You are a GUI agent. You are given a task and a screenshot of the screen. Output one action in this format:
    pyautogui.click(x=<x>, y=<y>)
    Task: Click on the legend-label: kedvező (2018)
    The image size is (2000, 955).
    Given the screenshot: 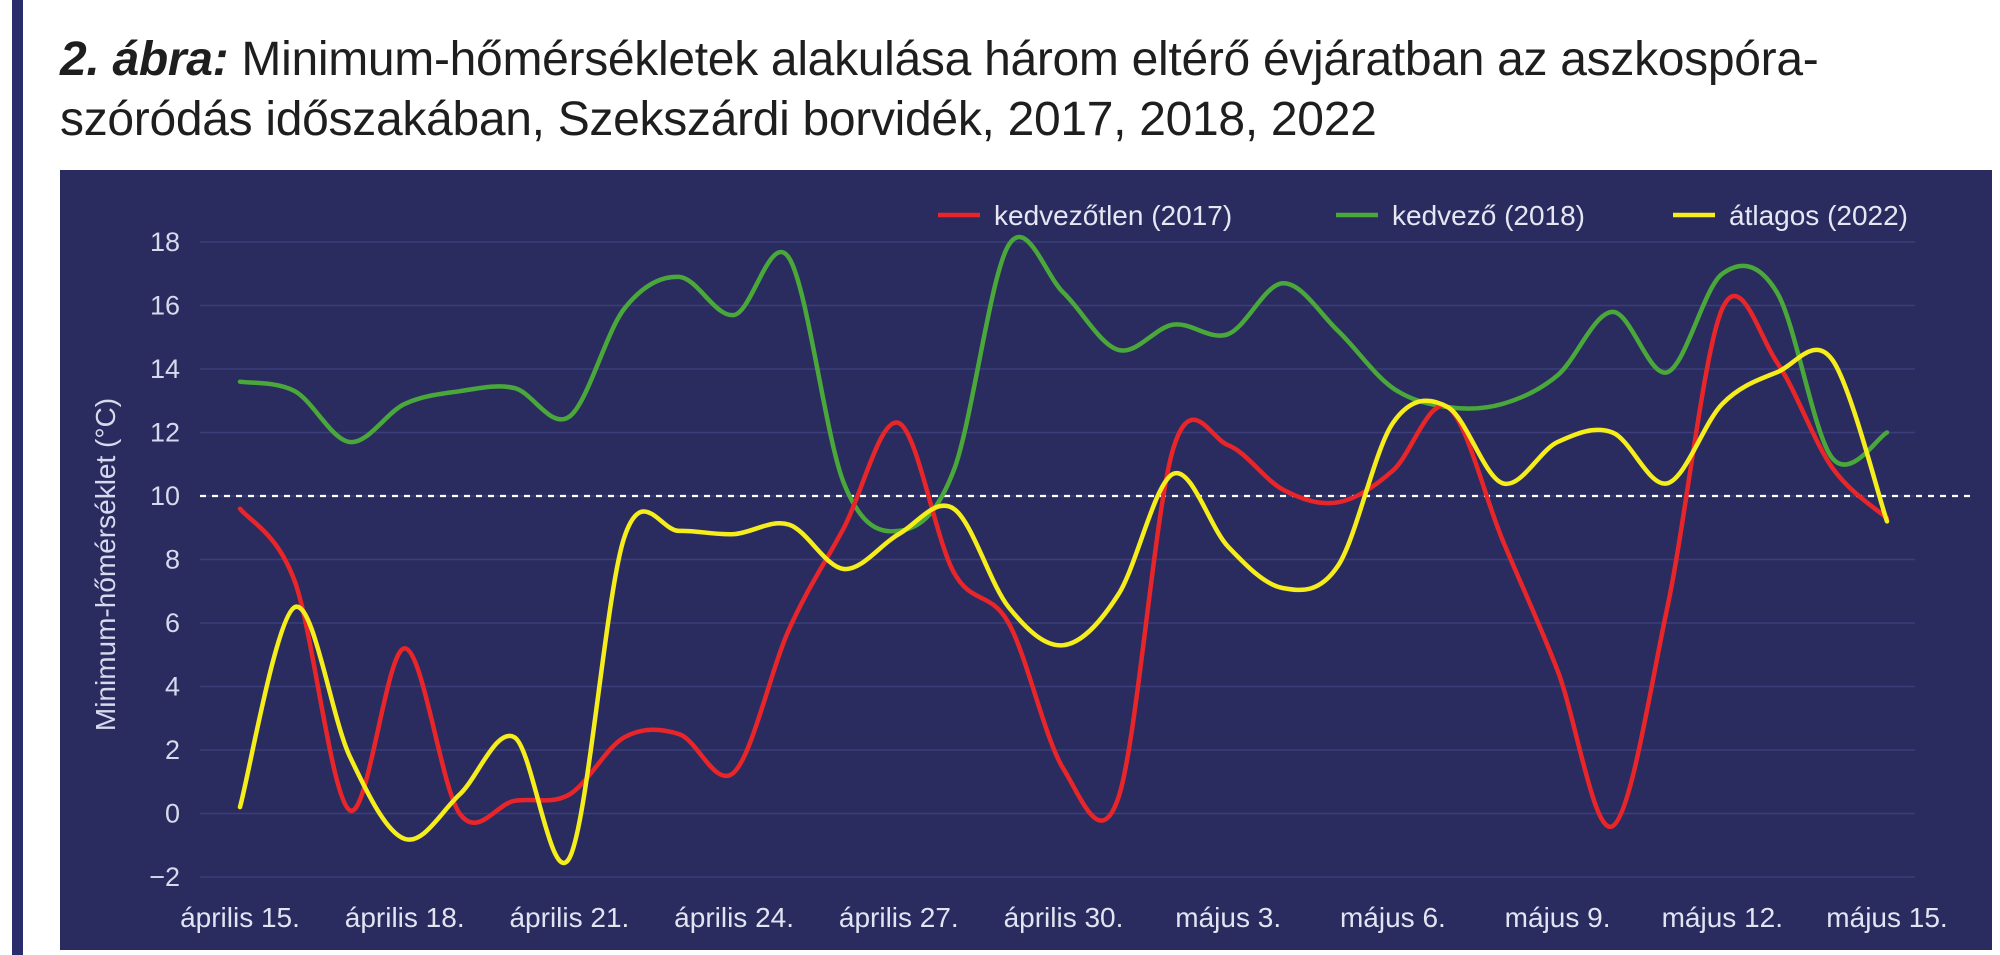 What is the action you would take?
    pyautogui.click(x=1488, y=215)
    